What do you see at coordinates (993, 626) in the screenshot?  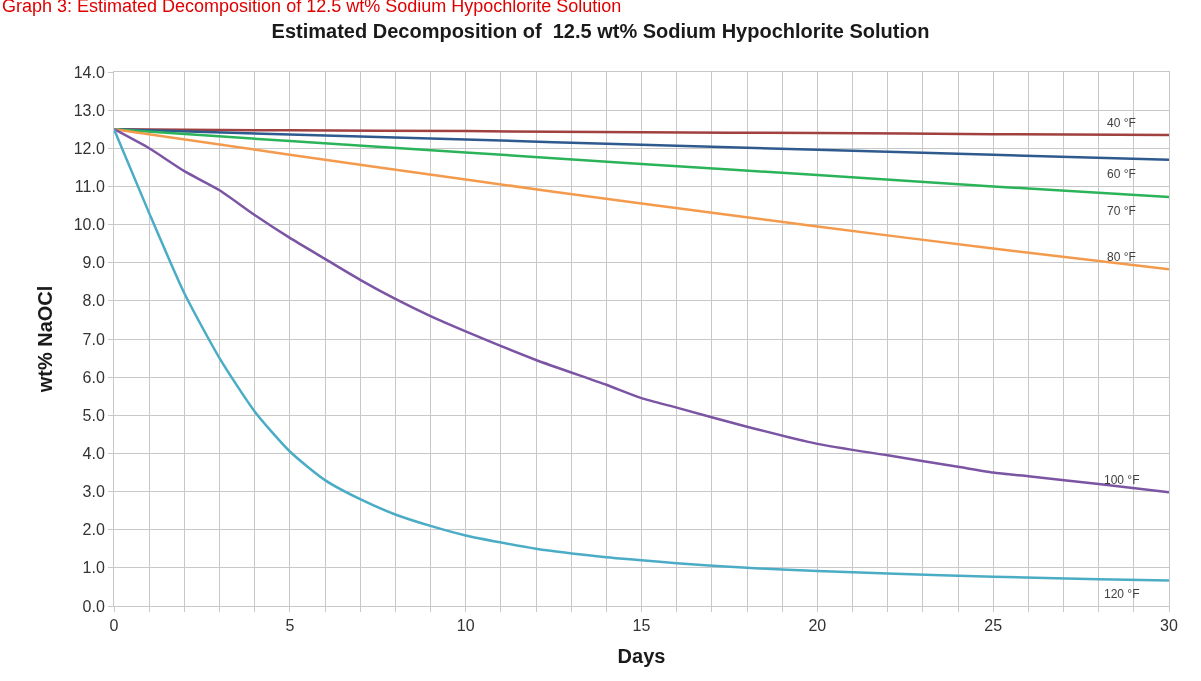 I see `x-tick-label: 25` at bounding box center [993, 626].